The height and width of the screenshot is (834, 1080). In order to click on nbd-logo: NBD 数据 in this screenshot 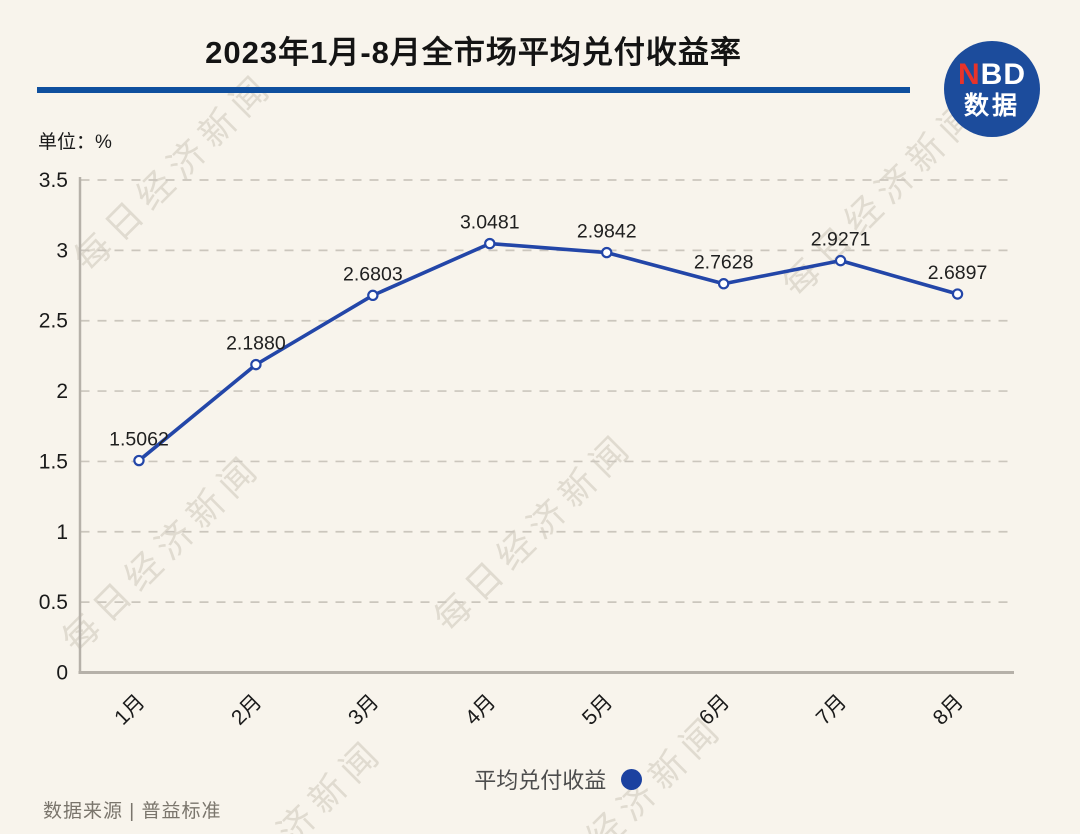, I will do `click(992, 89)`.